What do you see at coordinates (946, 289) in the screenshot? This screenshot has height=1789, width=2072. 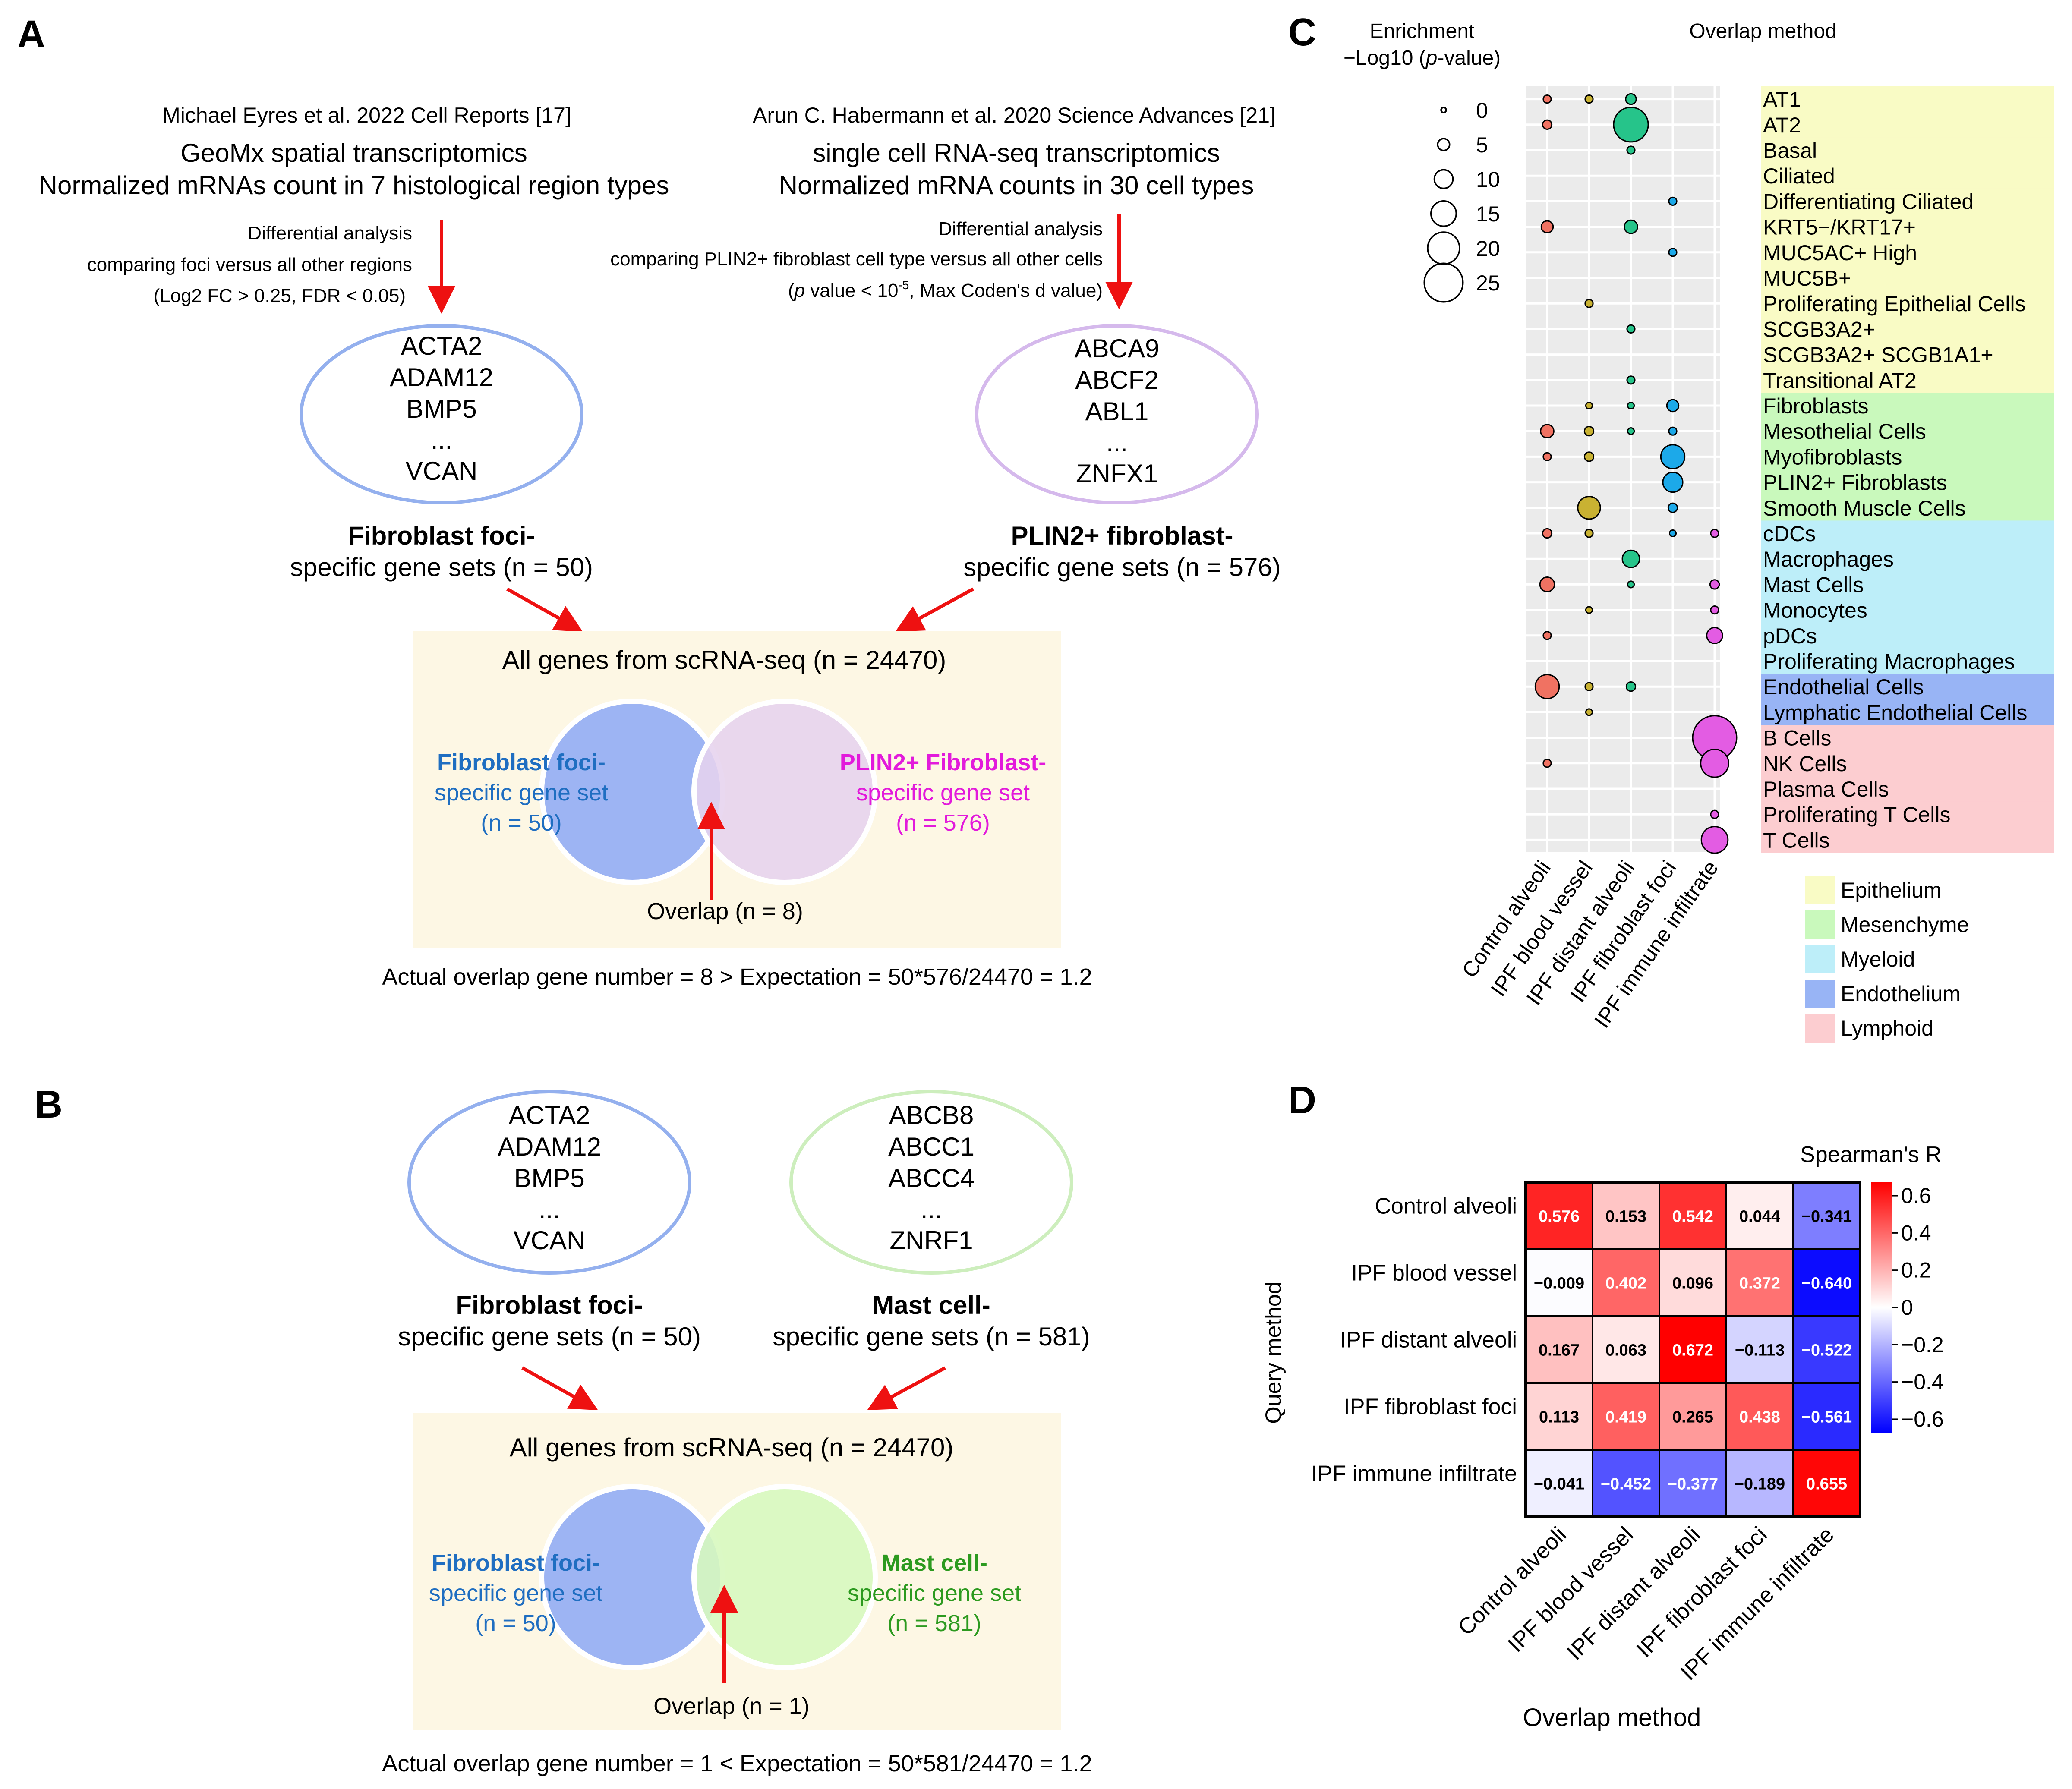 I see `right-diff-line-3: (p value < 10-5, Max Coden's d value)` at bounding box center [946, 289].